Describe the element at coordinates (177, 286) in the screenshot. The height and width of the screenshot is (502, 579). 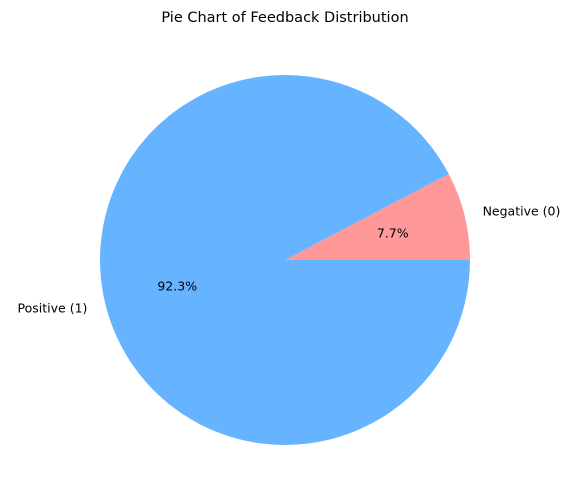
I see `slice-pct-label-1: 92.3%` at that location.